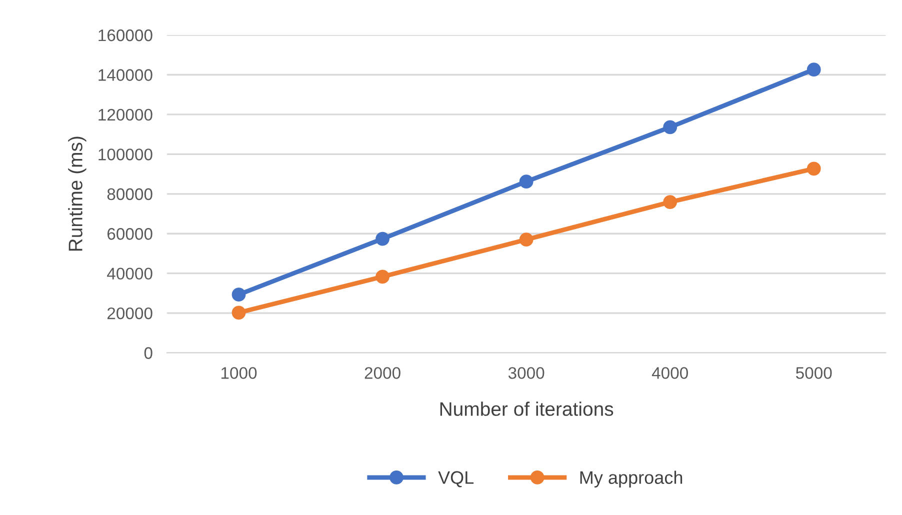 This screenshot has width=902, height=515. I want to click on legend-label: VQL, so click(456, 479).